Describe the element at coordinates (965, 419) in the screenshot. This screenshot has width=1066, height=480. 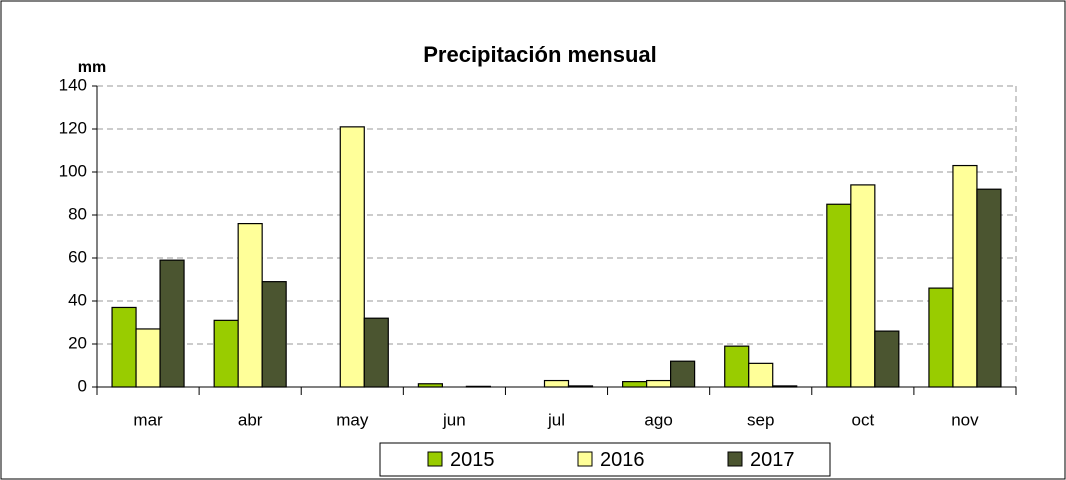
I see `x-tick-label: nov` at that location.